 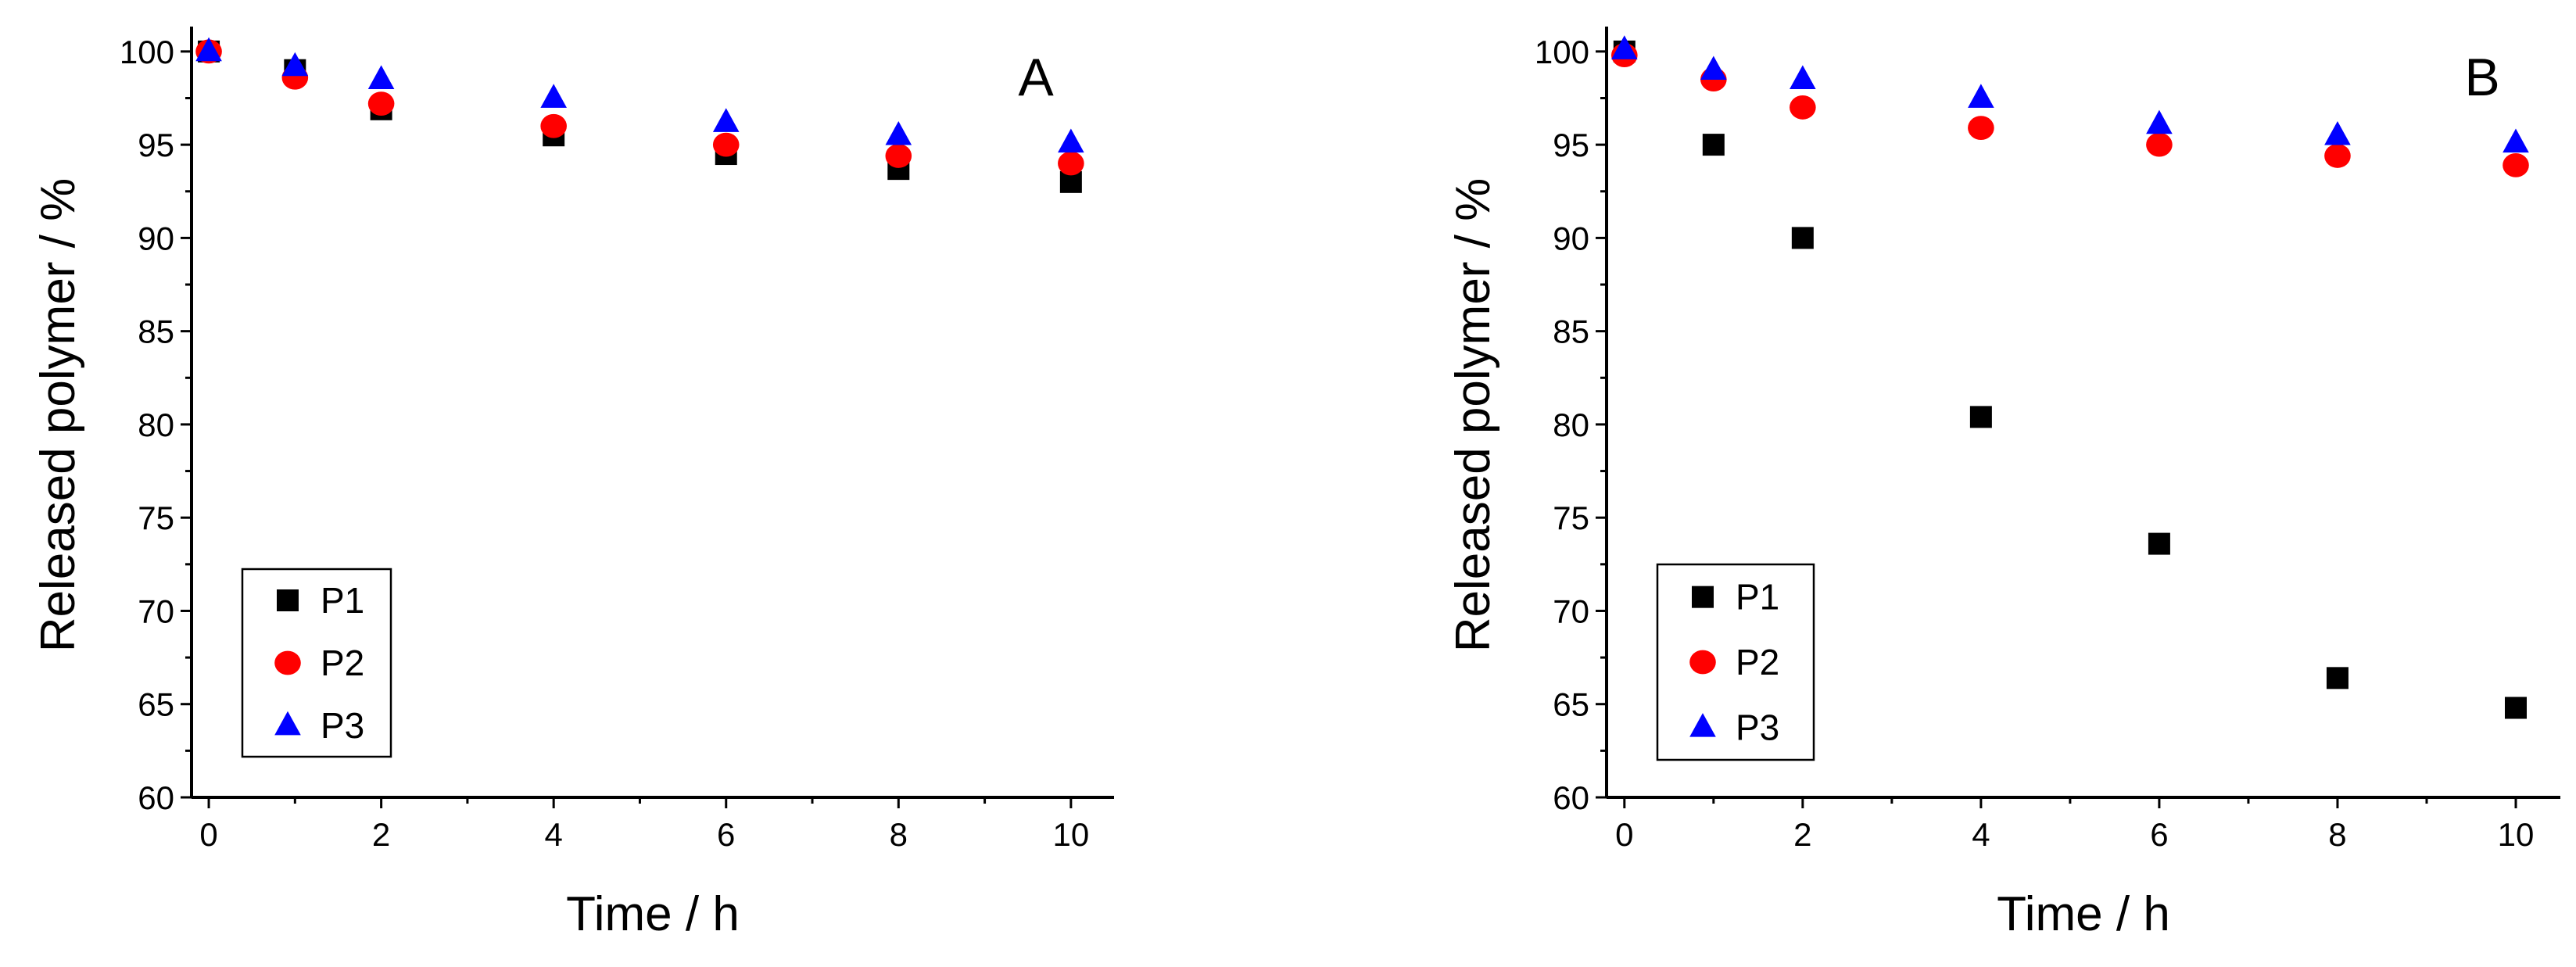 What do you see at coordinates (2481, 77) in the screenshot?
I see `panel-label: B` at bounding box center [2481, 77].